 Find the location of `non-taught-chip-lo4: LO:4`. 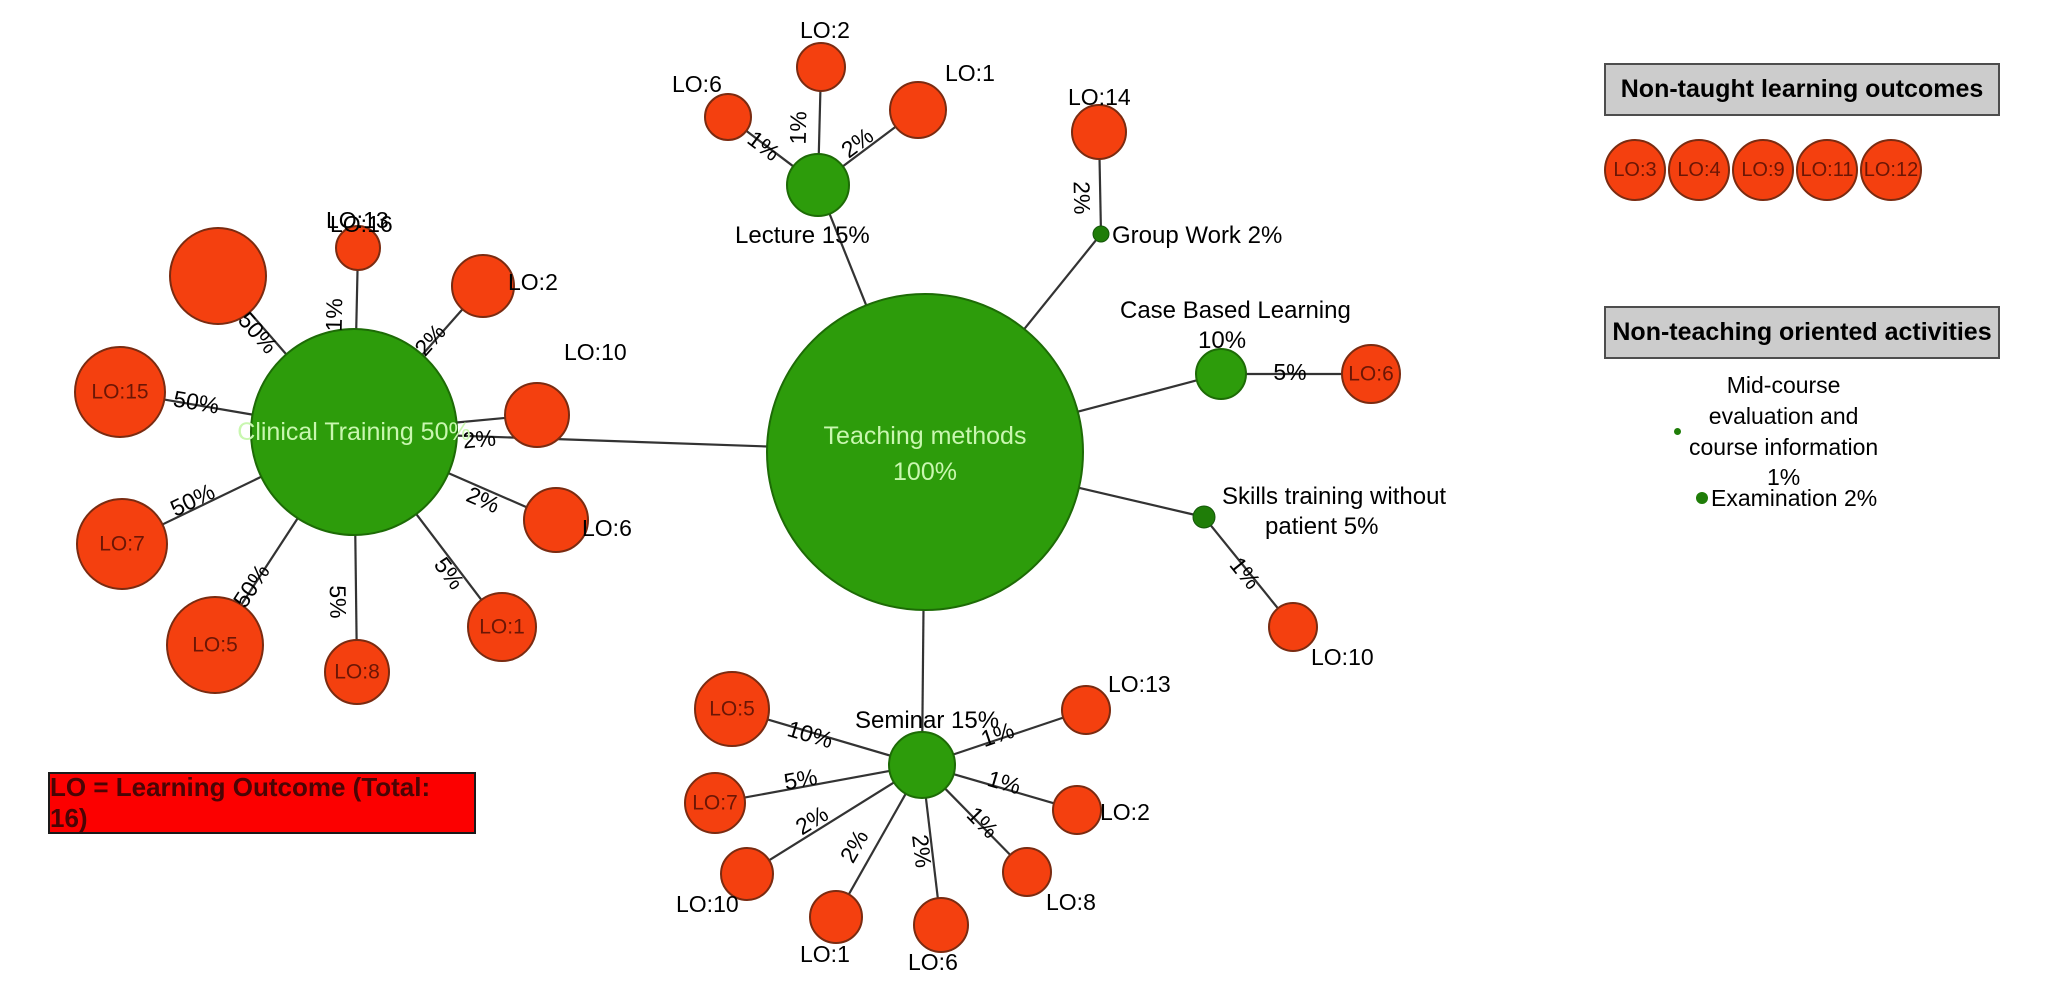

non-taught-chip-lo4: LO:4 is located at coordinates (1699, 170).